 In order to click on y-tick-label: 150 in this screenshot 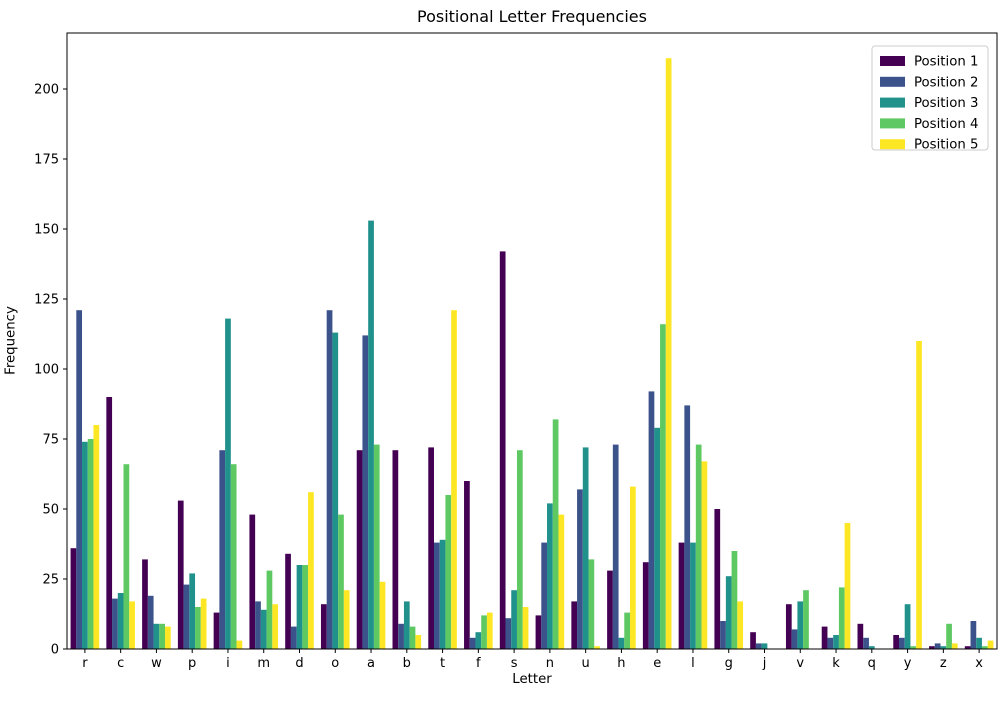, I will do `click(46, 230)`.